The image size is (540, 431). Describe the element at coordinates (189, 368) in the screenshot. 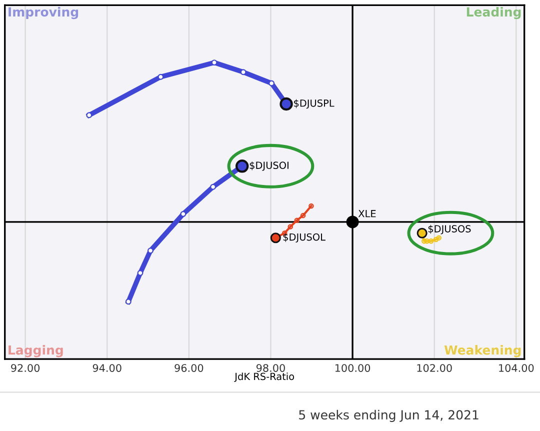

I see `x-tick-label: 96.00` at that location.